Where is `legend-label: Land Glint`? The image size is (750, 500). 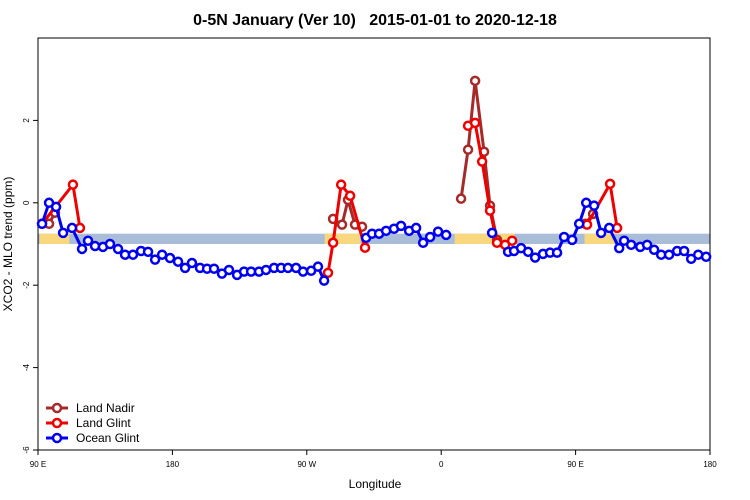
legend-label: Land Glint is located at coordinates (103, 423).